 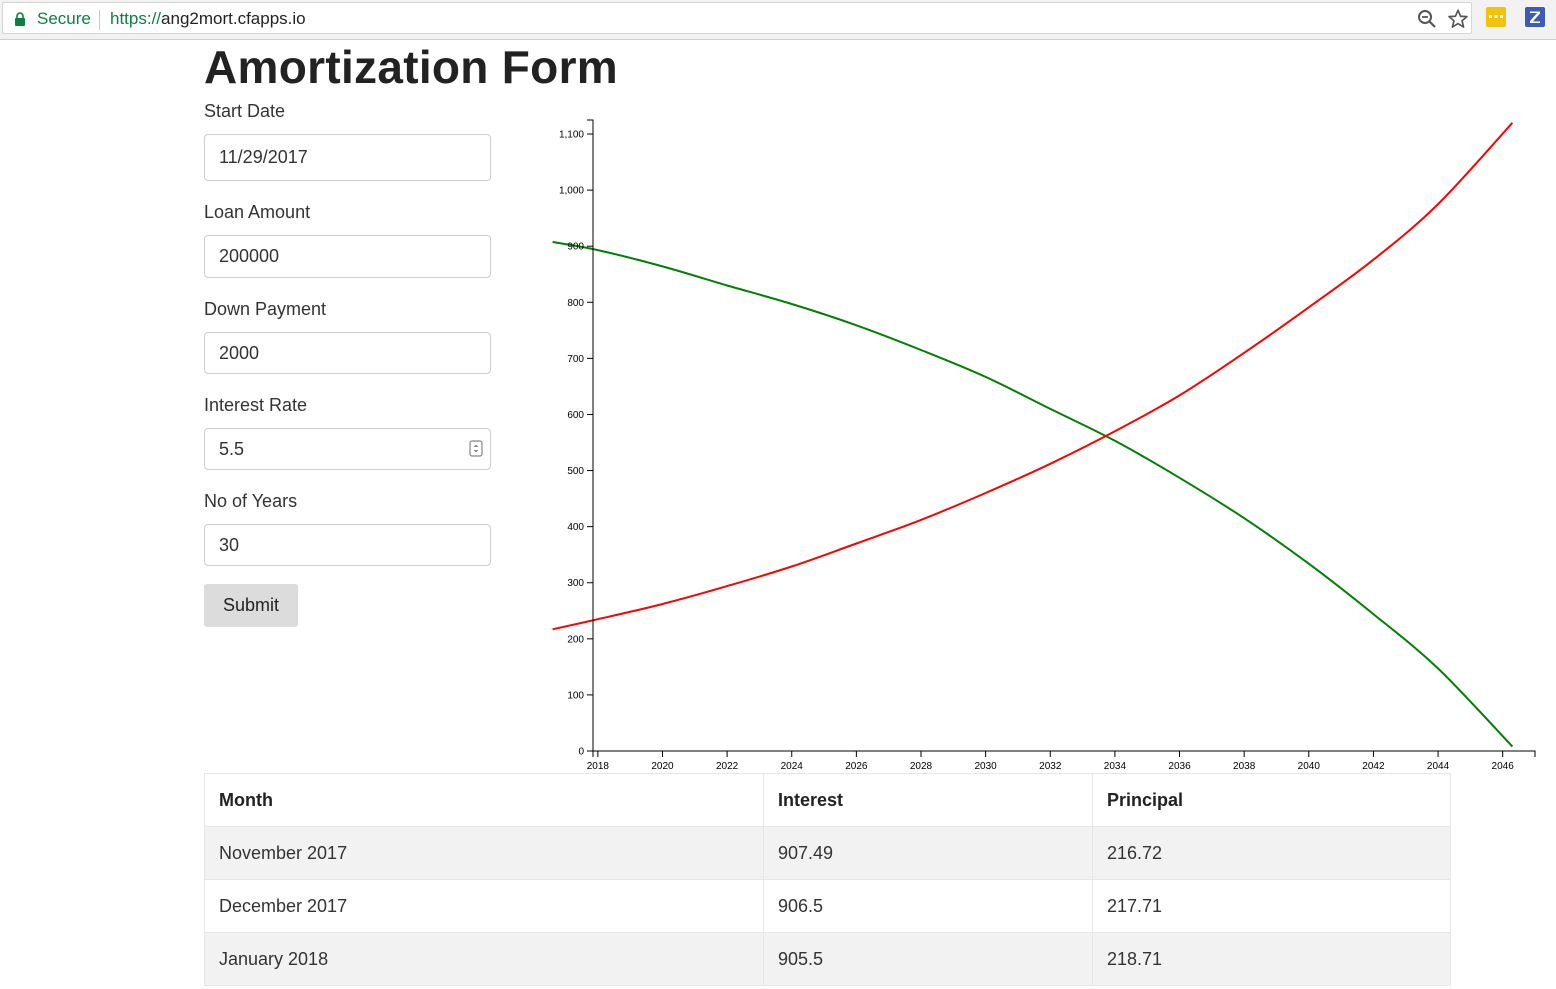 What do you see at coordinates (251, 501) in the screenshot?
I see `years-label: No of Years` at bounding box center [251, 501].